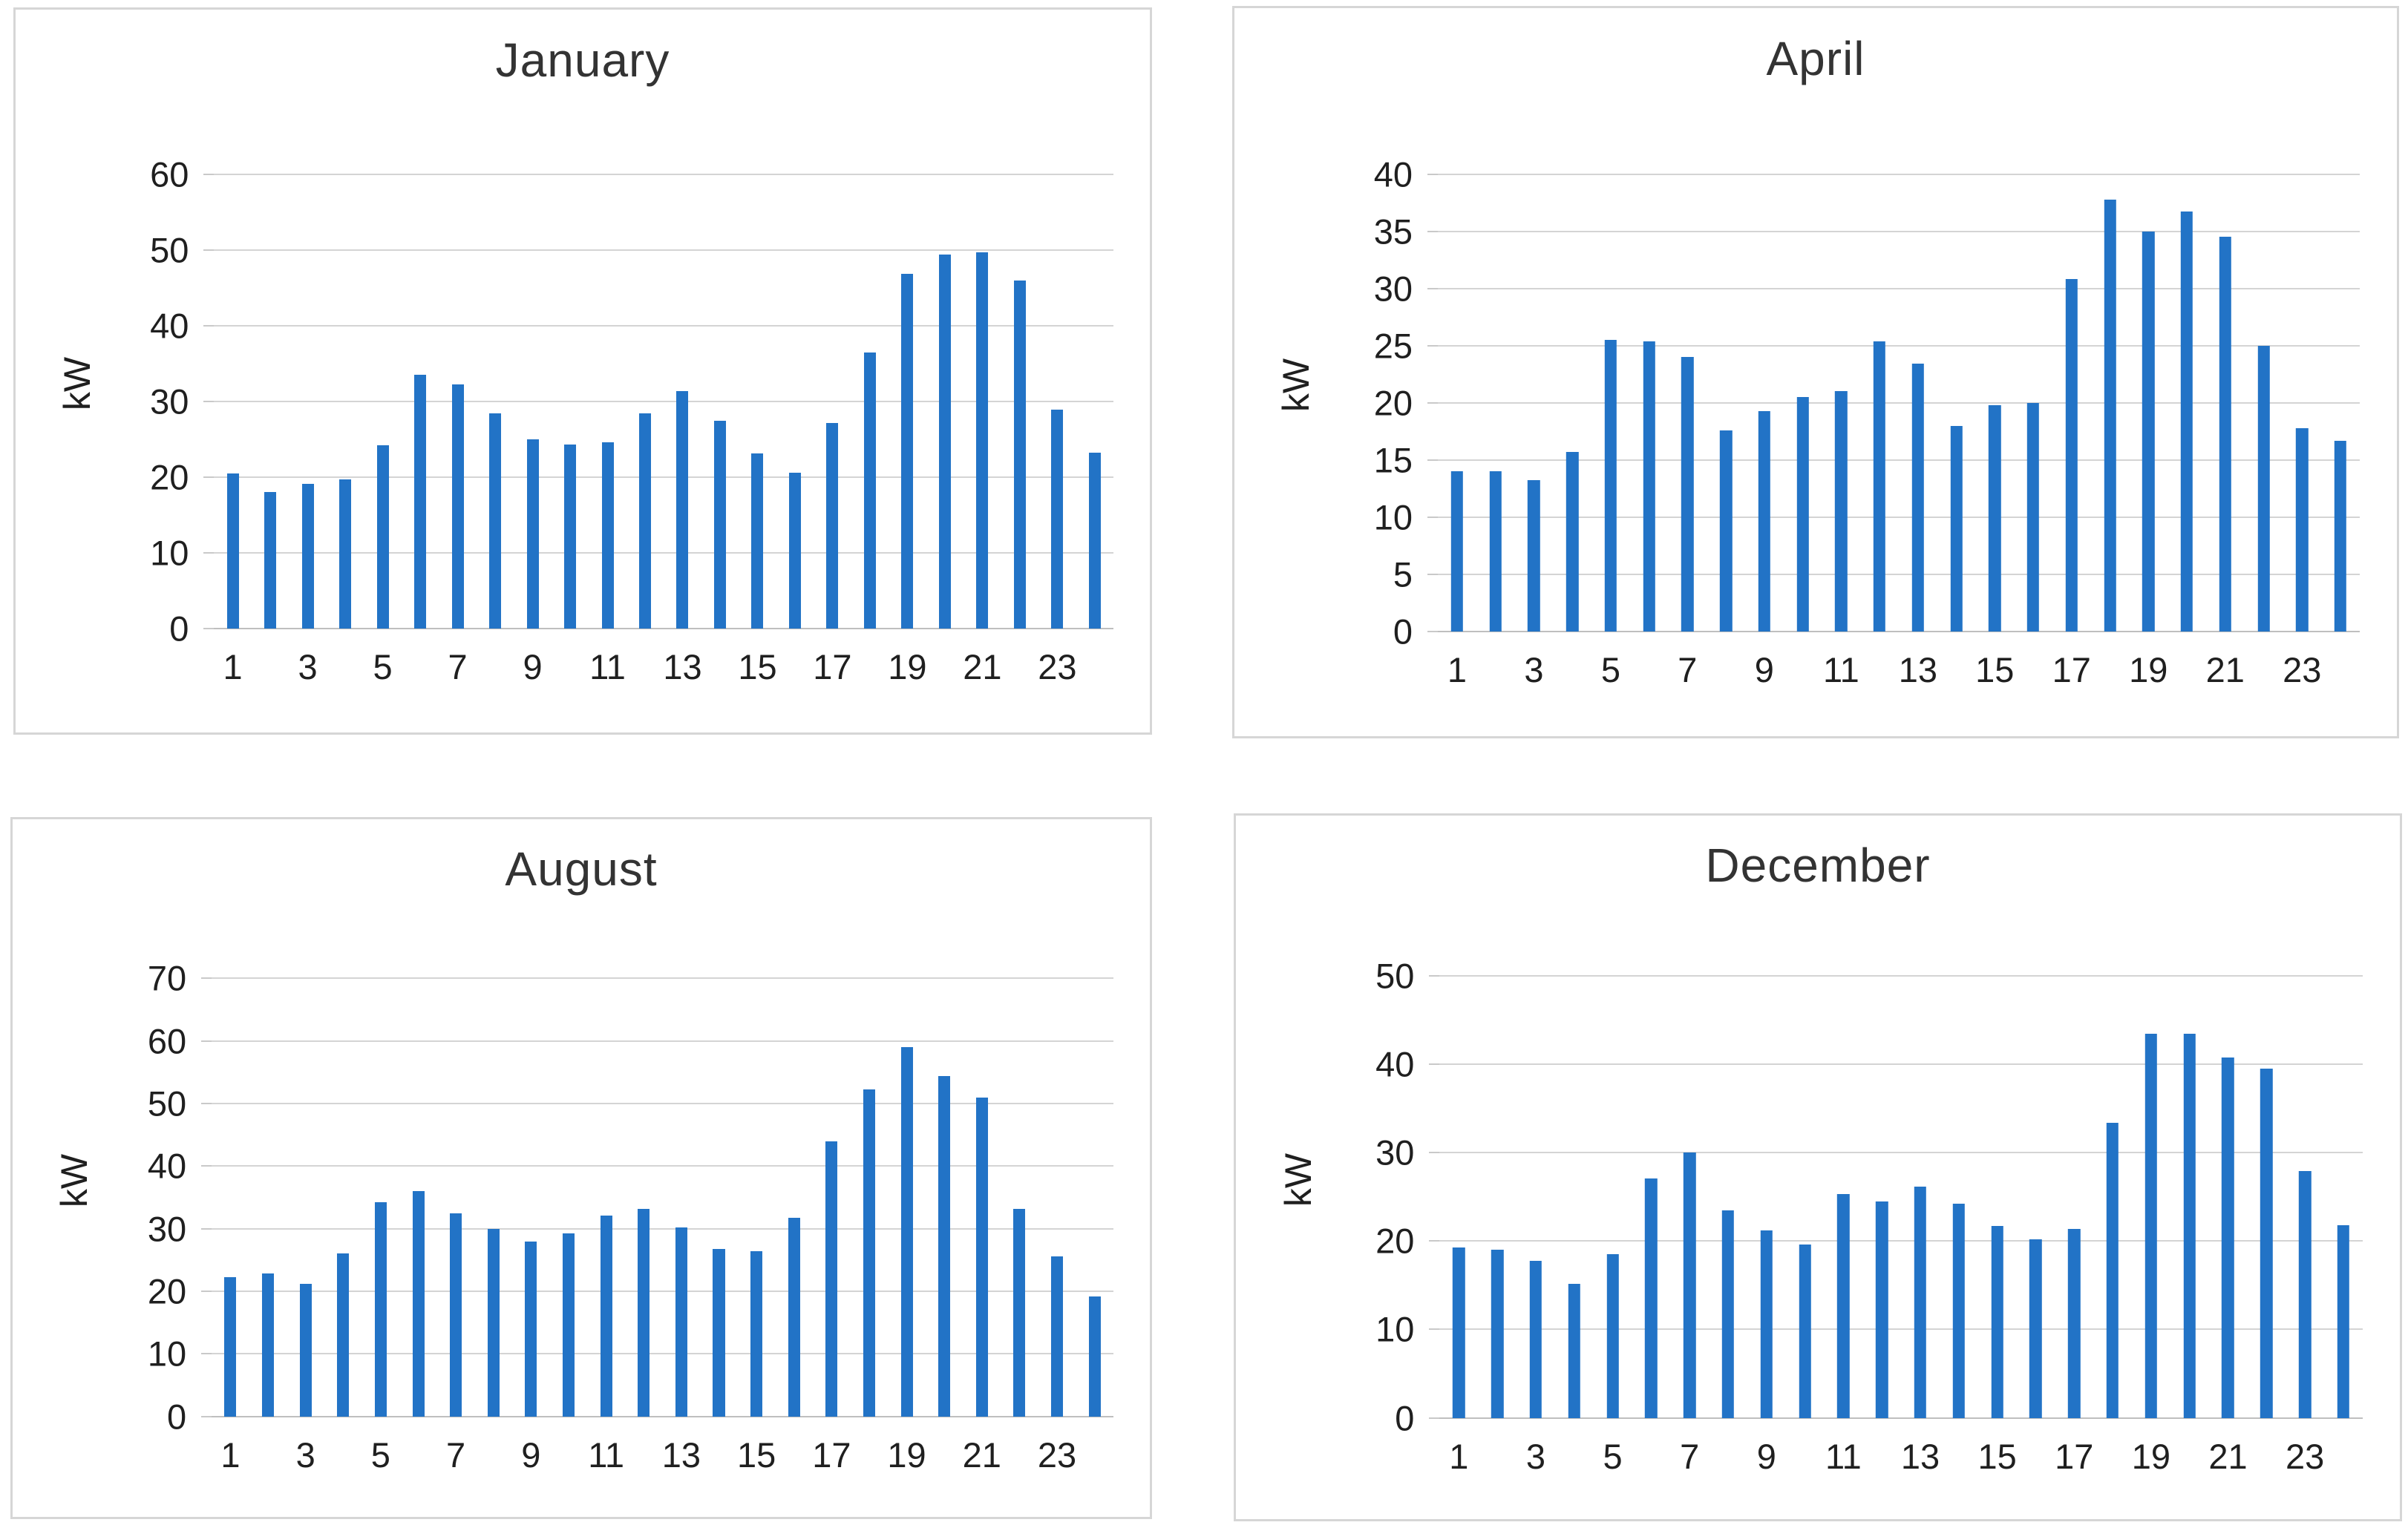 Image resolution: width=2408 pixels, height=1528 pixels. I want to click on chart-title: August, so click(582, 869).